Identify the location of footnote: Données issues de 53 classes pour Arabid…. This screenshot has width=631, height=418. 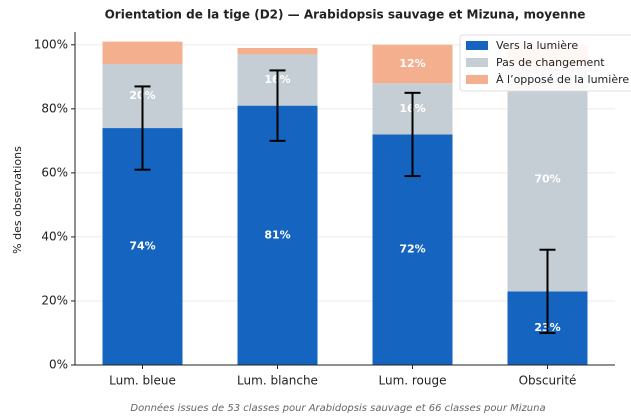
(337, 408).